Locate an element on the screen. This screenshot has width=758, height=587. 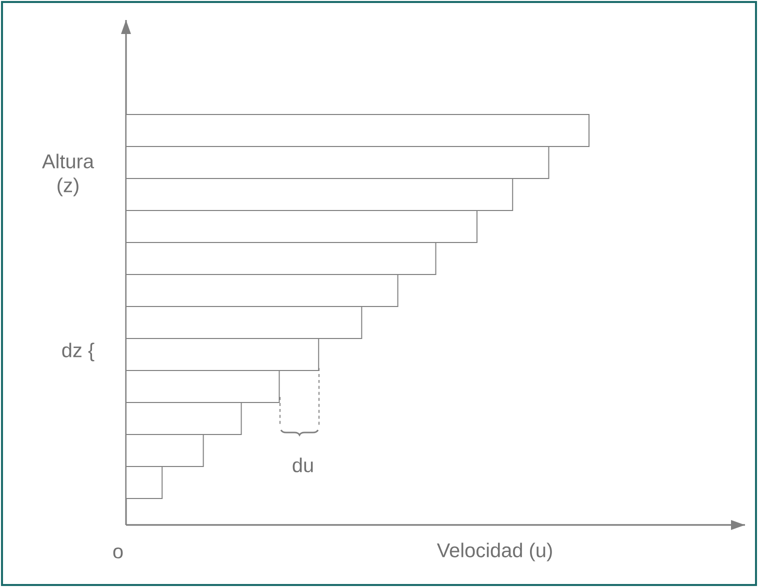
text: dz { is located at coordinates (78, 352).